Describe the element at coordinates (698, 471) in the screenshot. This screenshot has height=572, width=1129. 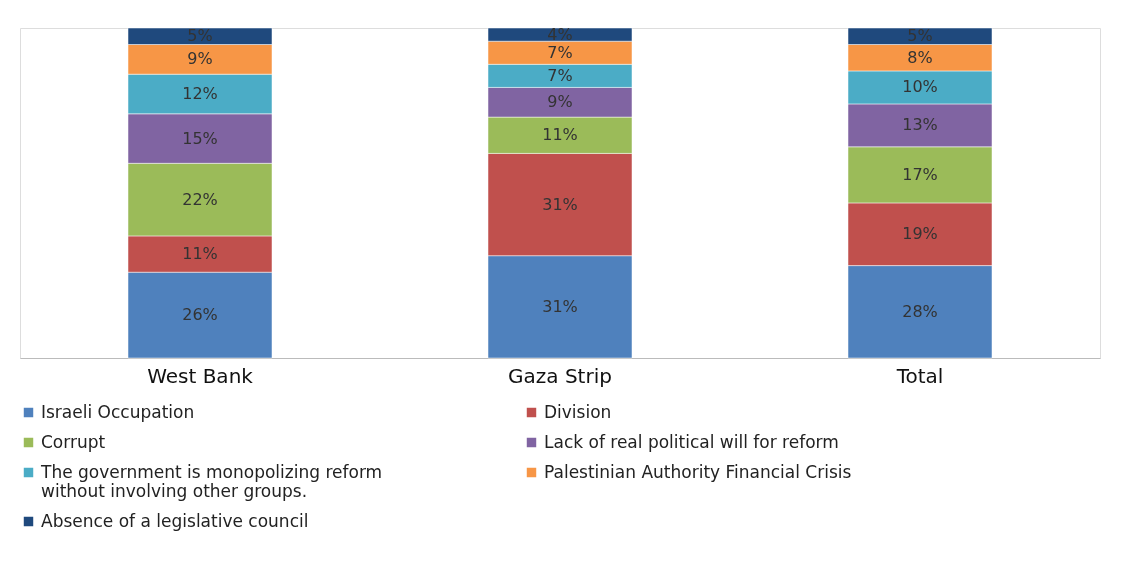
I see `legend-label: Palestinian Authority Financial Crisis` at that location.